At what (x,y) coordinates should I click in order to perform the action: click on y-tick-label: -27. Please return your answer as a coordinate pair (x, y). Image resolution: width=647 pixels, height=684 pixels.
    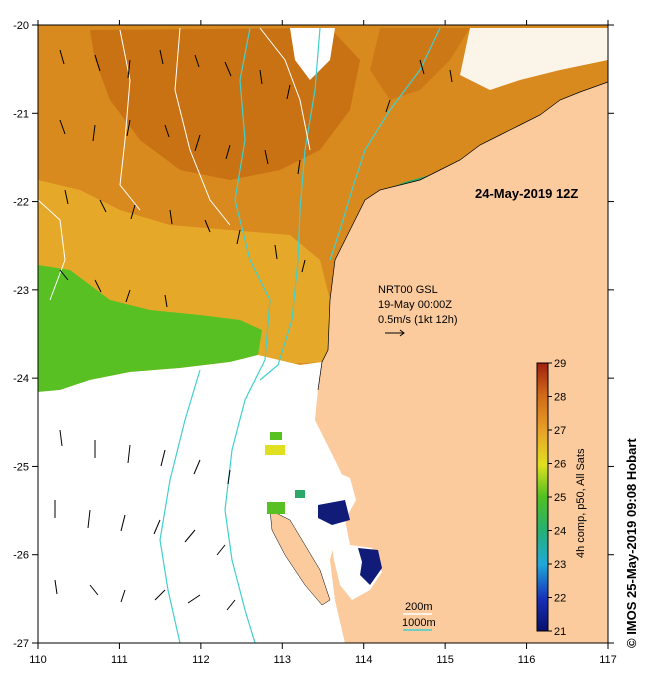
    Looking at the image, I should click on (21, 644).